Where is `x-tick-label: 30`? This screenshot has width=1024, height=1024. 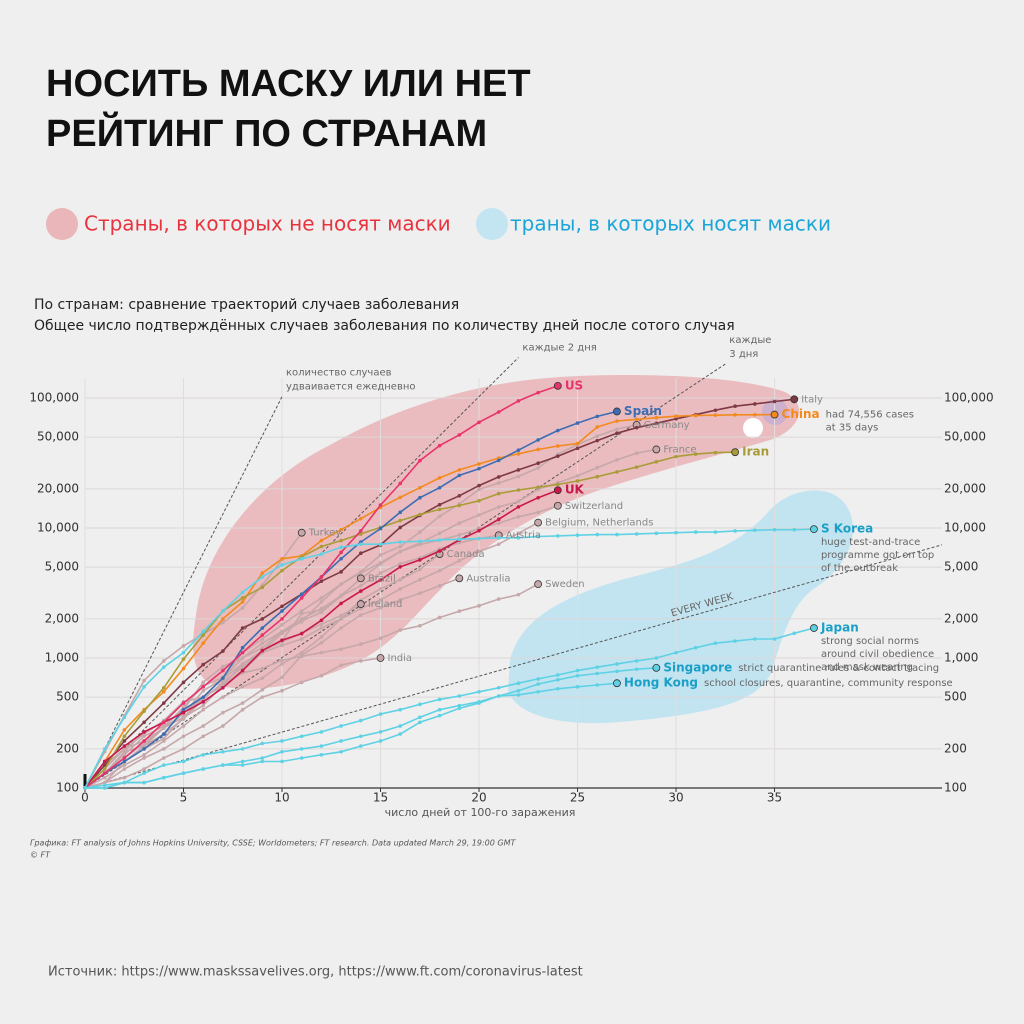
x-tick-label: 30 is located at coordinates (675, 798).